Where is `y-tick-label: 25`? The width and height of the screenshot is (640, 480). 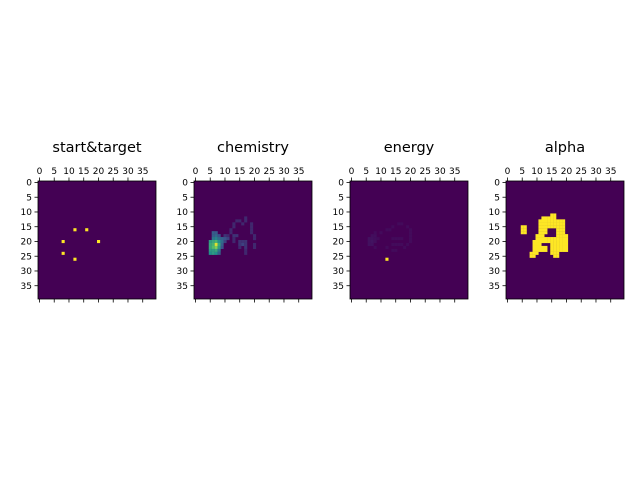
y-tick-label: 25 is located at coordinates (494, 257).